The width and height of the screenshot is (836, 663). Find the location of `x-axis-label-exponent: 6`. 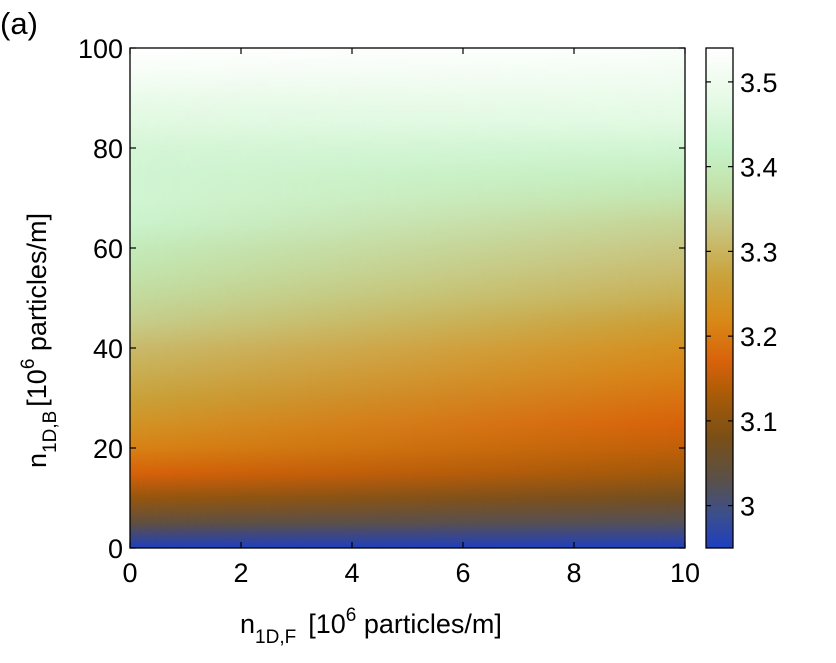

x-axis-label-exponent: 6 is located at coordinates (351, 615).